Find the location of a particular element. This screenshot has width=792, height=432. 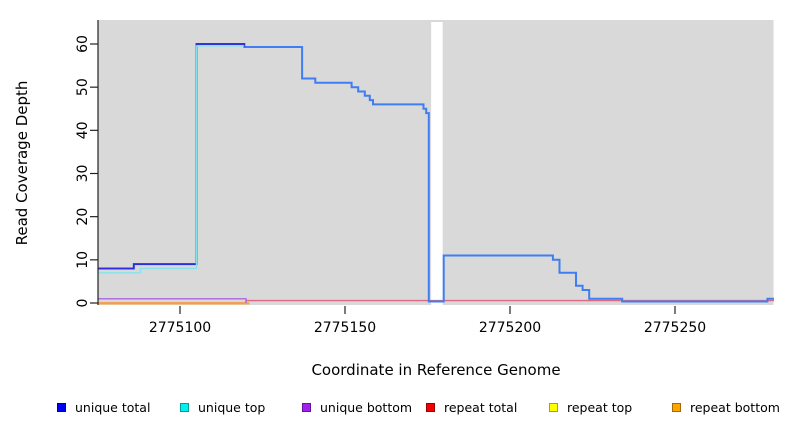

legend-item-repeat-total: repeat total is located at coordinates (472, 407).